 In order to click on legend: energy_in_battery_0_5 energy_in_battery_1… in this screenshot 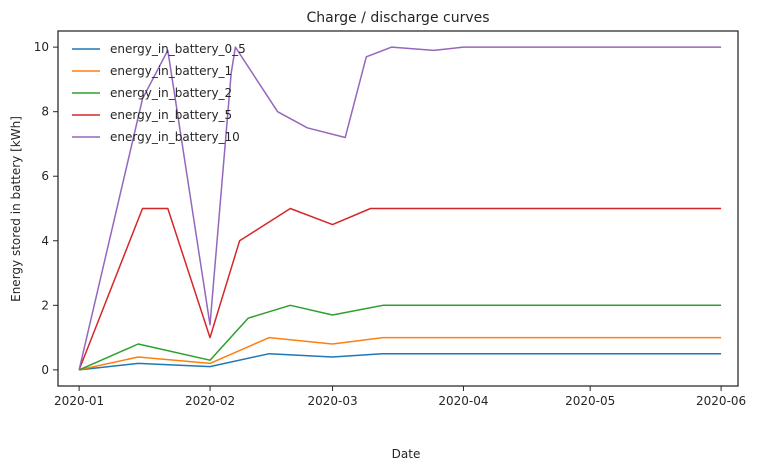, I will do `click(159, 93)`.